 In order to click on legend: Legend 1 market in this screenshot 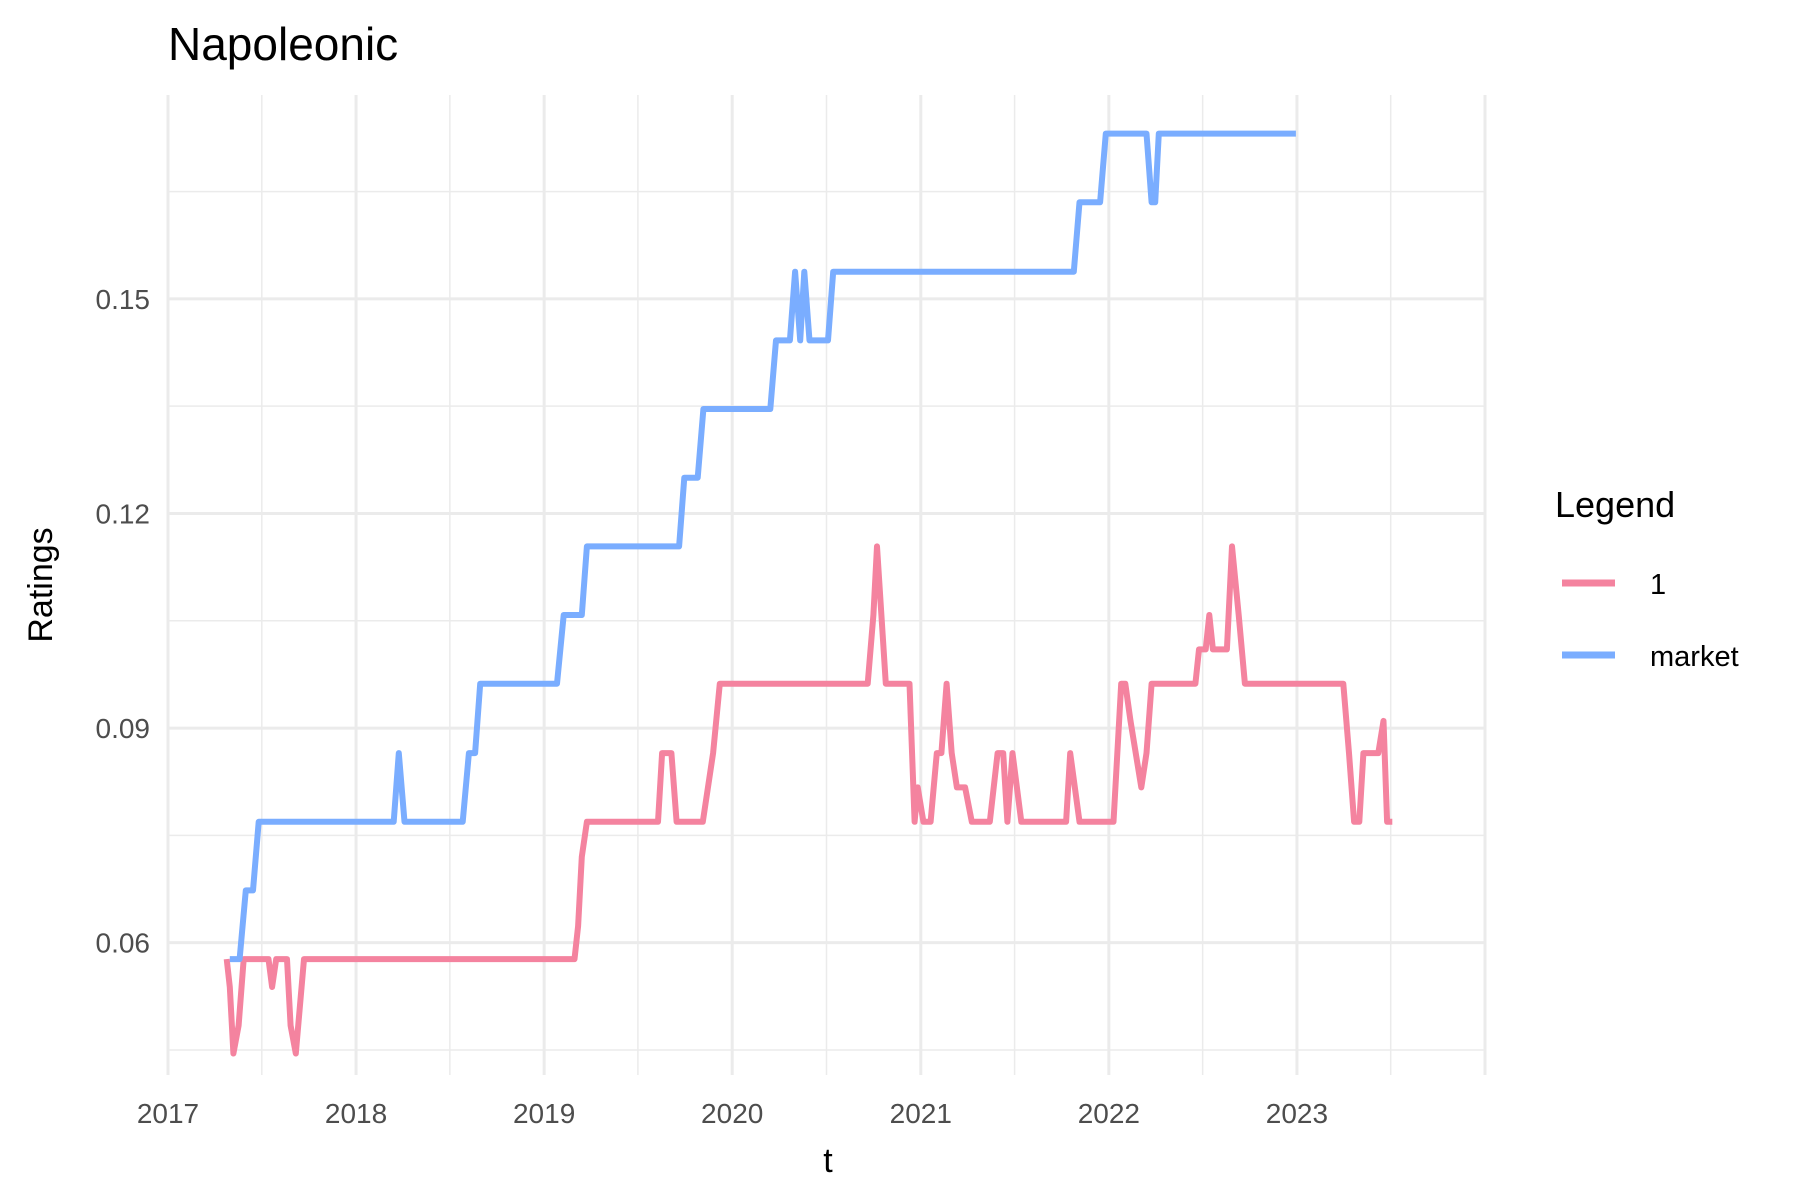, I will do `click(1647, 578)`.